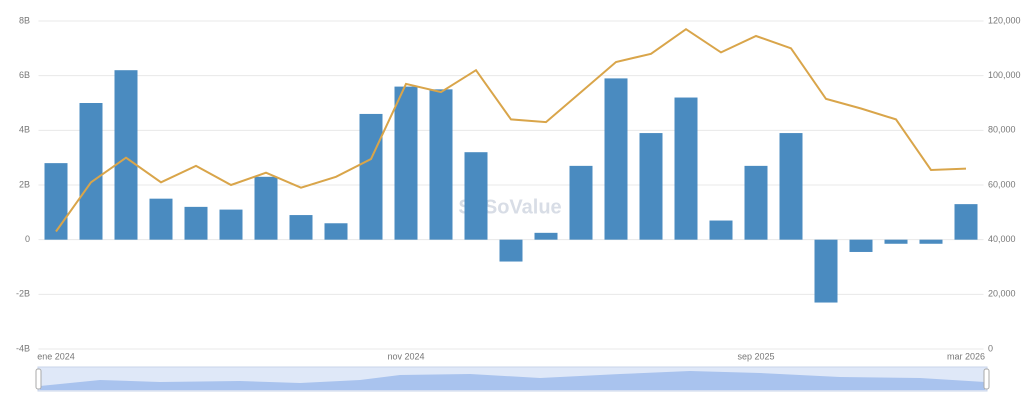 This screenshot has width=1024, height=409. I want to click on y-tick-label: 2B, so click(24, 184).